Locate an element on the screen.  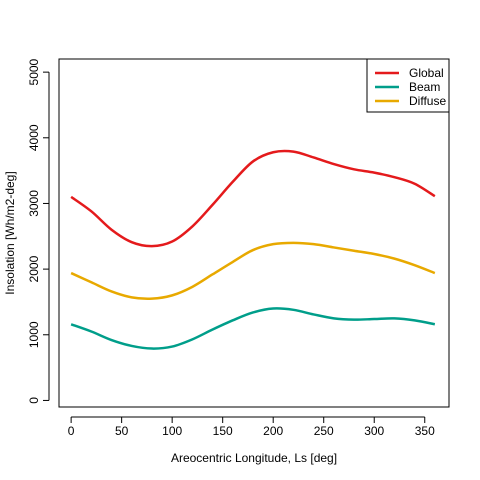
x-tick-label: 350 is located at coordinates (425, 431).